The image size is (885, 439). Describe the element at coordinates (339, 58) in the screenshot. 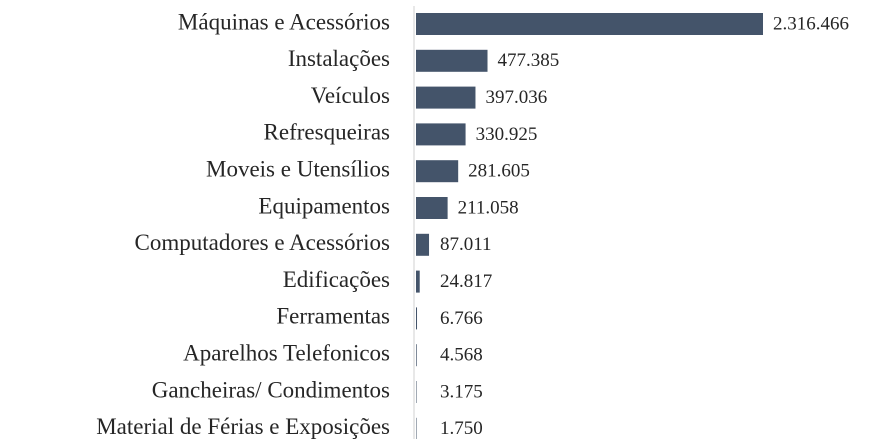

I see `category-label: Instalações` at that location.